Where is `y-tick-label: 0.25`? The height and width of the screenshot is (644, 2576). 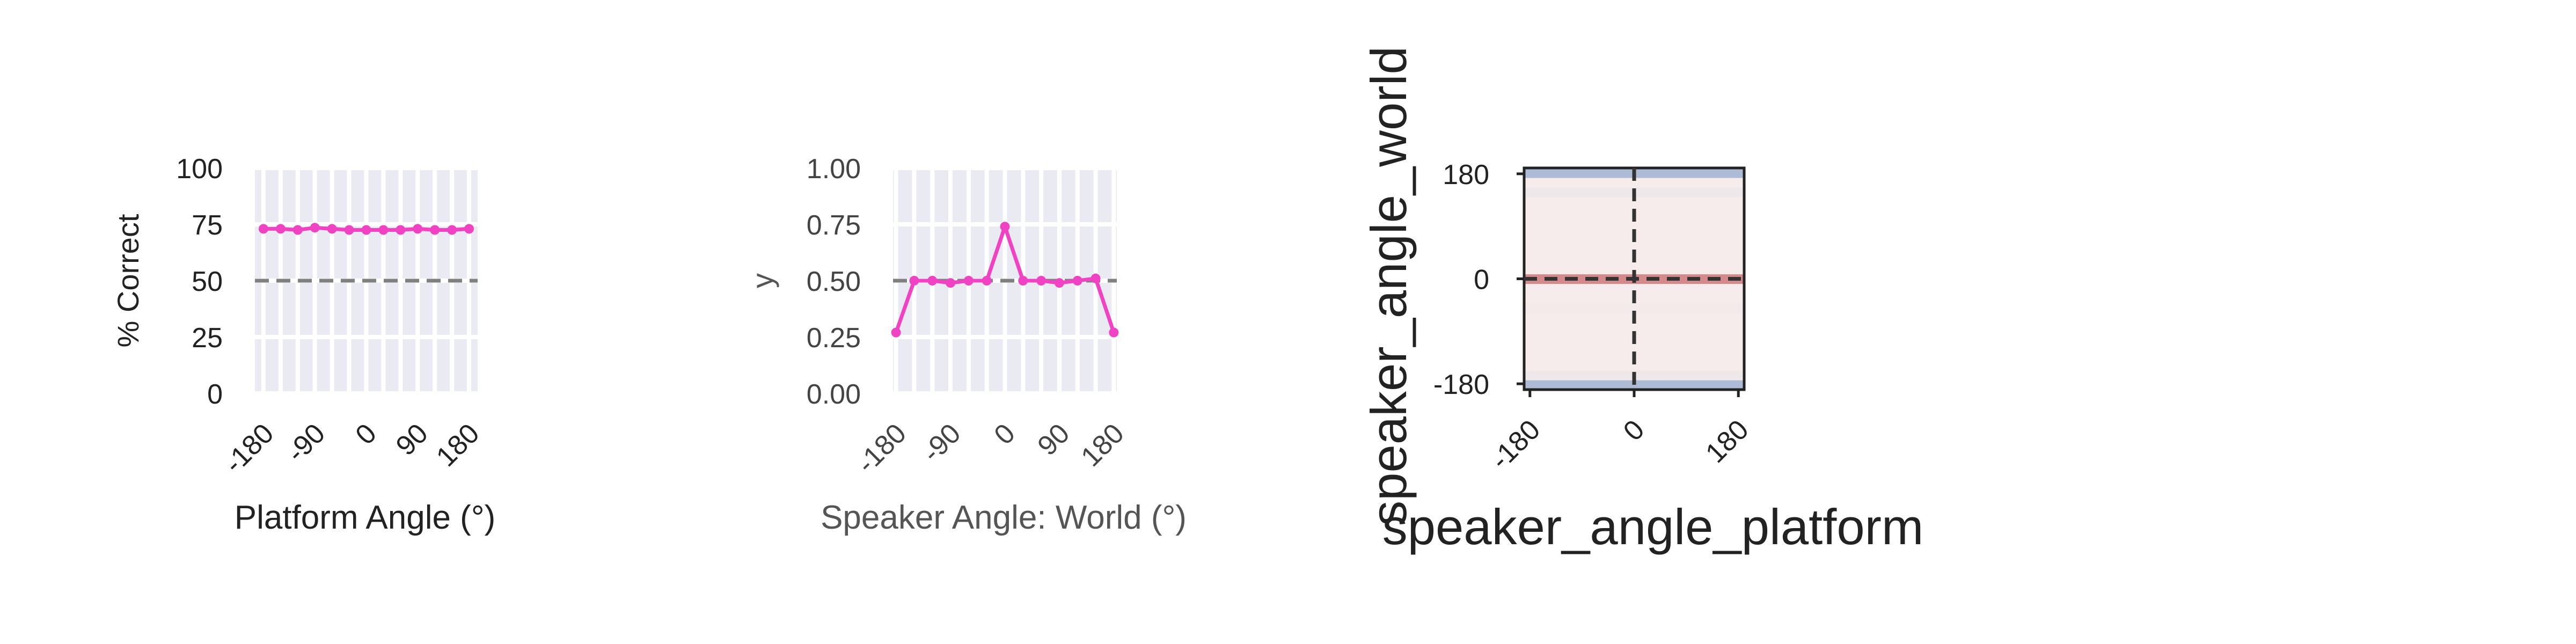 y-tick-label: 0.25 is located at coordinates (834, 338).